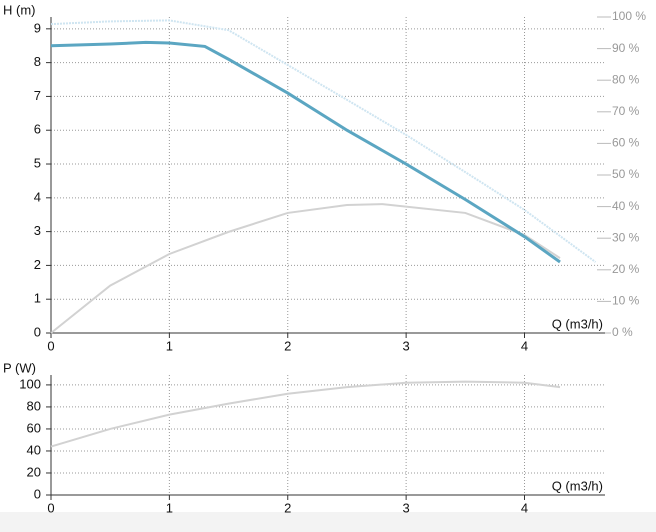  What do you see at coordinates (328, 522) in the screenshot?
I see `footer-band` at bounding box center [328, 522].